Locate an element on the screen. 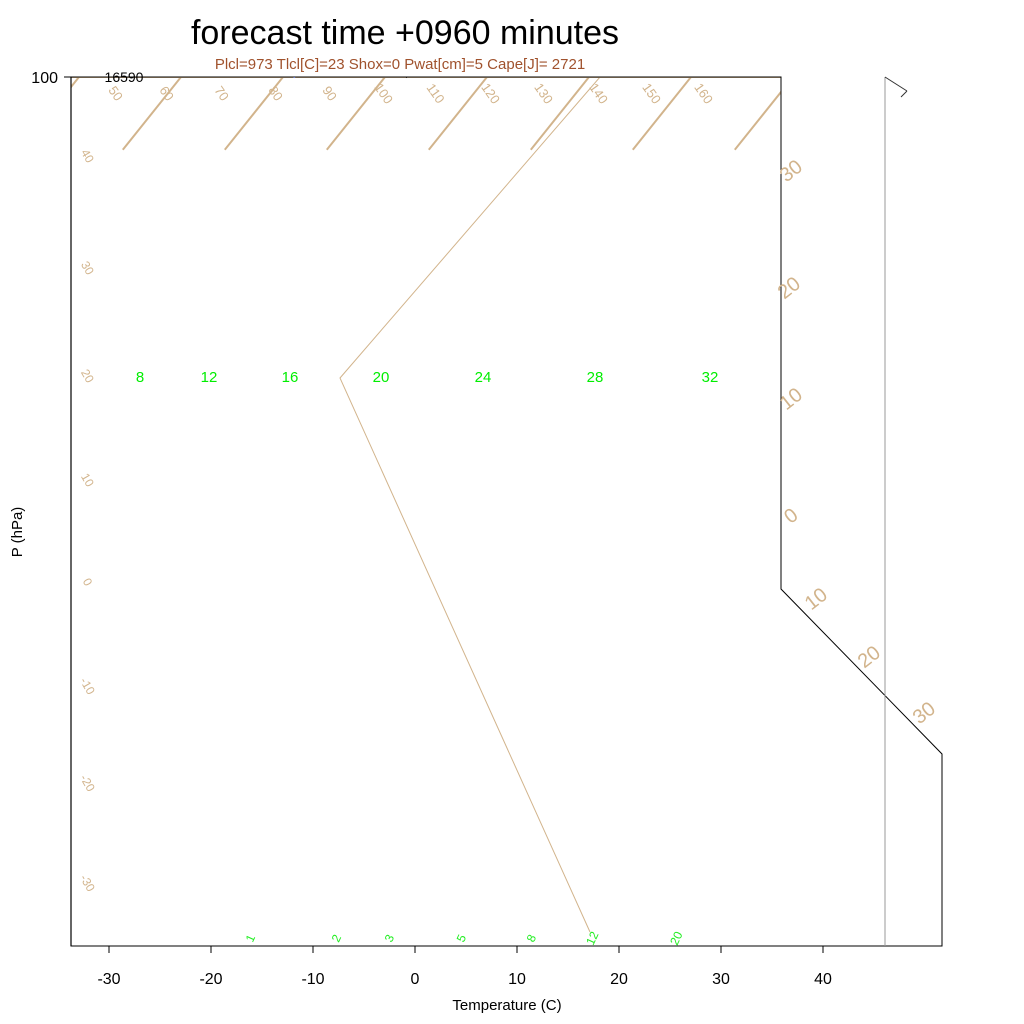 The width and height of the screenshot is (1024, 1024). moist-adiabat-label: 24 is located at coordinates (483, 377).